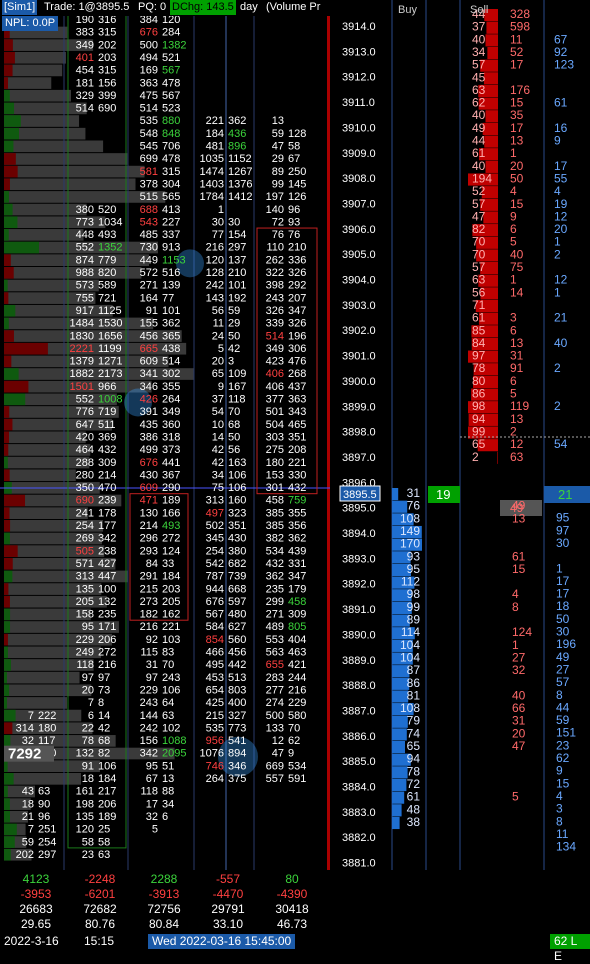 This screenshot has height=964, width=590. What do you see at coordinates (171, 640) in the screenshot?
I see `ask-volume-cell: 103` at bounding box center [171, 640].